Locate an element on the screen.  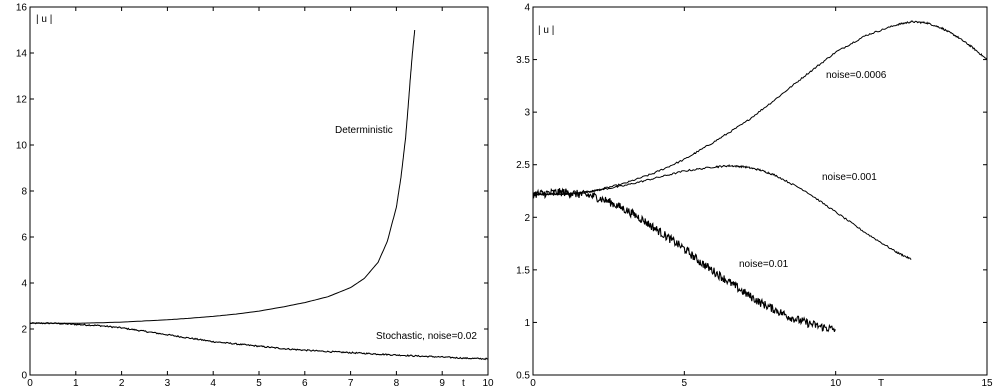
annotation-stochastic: Stochastic, noise=0.02 is located at coordinates (426, 336).